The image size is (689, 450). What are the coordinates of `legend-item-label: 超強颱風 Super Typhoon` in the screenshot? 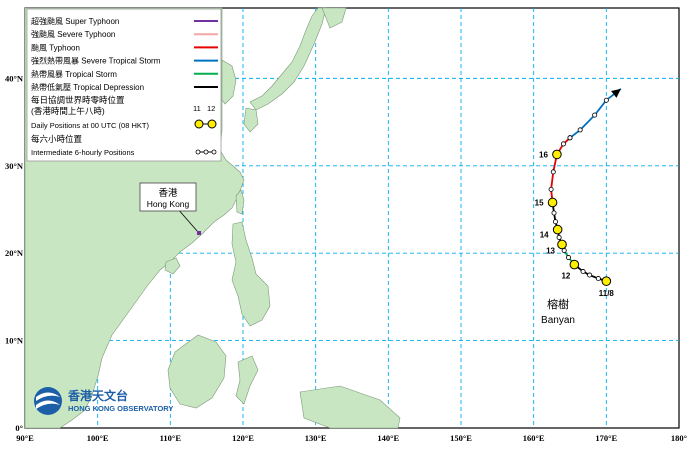 It's located at (75, 21).